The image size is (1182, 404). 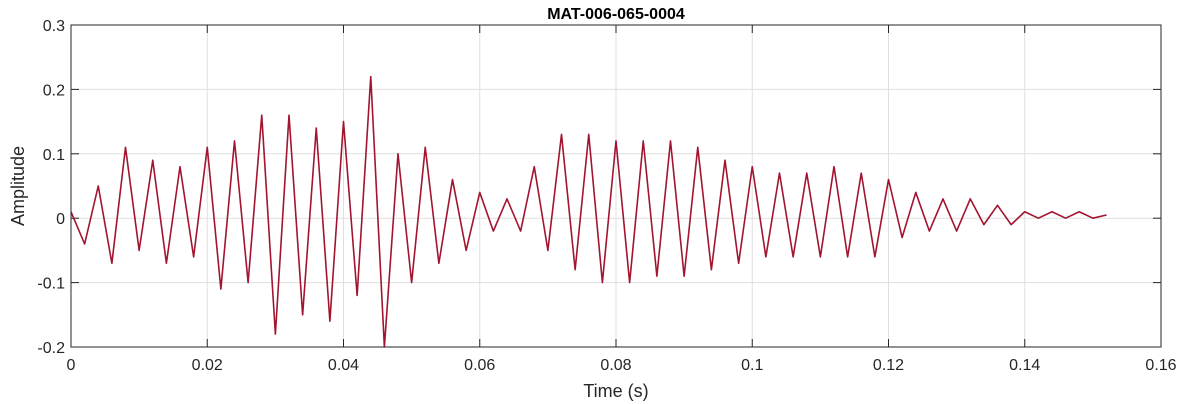 I want to click on y-tick-label: -0.1, so click(x=51, y=284).